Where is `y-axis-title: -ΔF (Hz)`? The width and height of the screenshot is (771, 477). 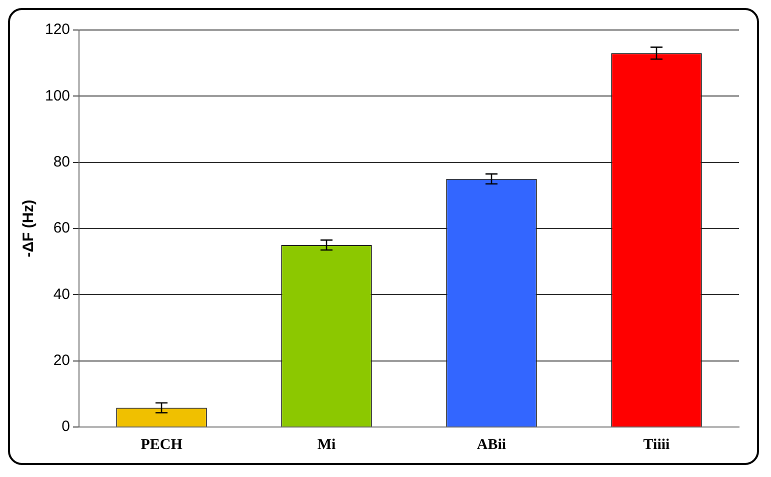
y-axis-title: -ΔF (Hz) is located at coordinates (29, 229).